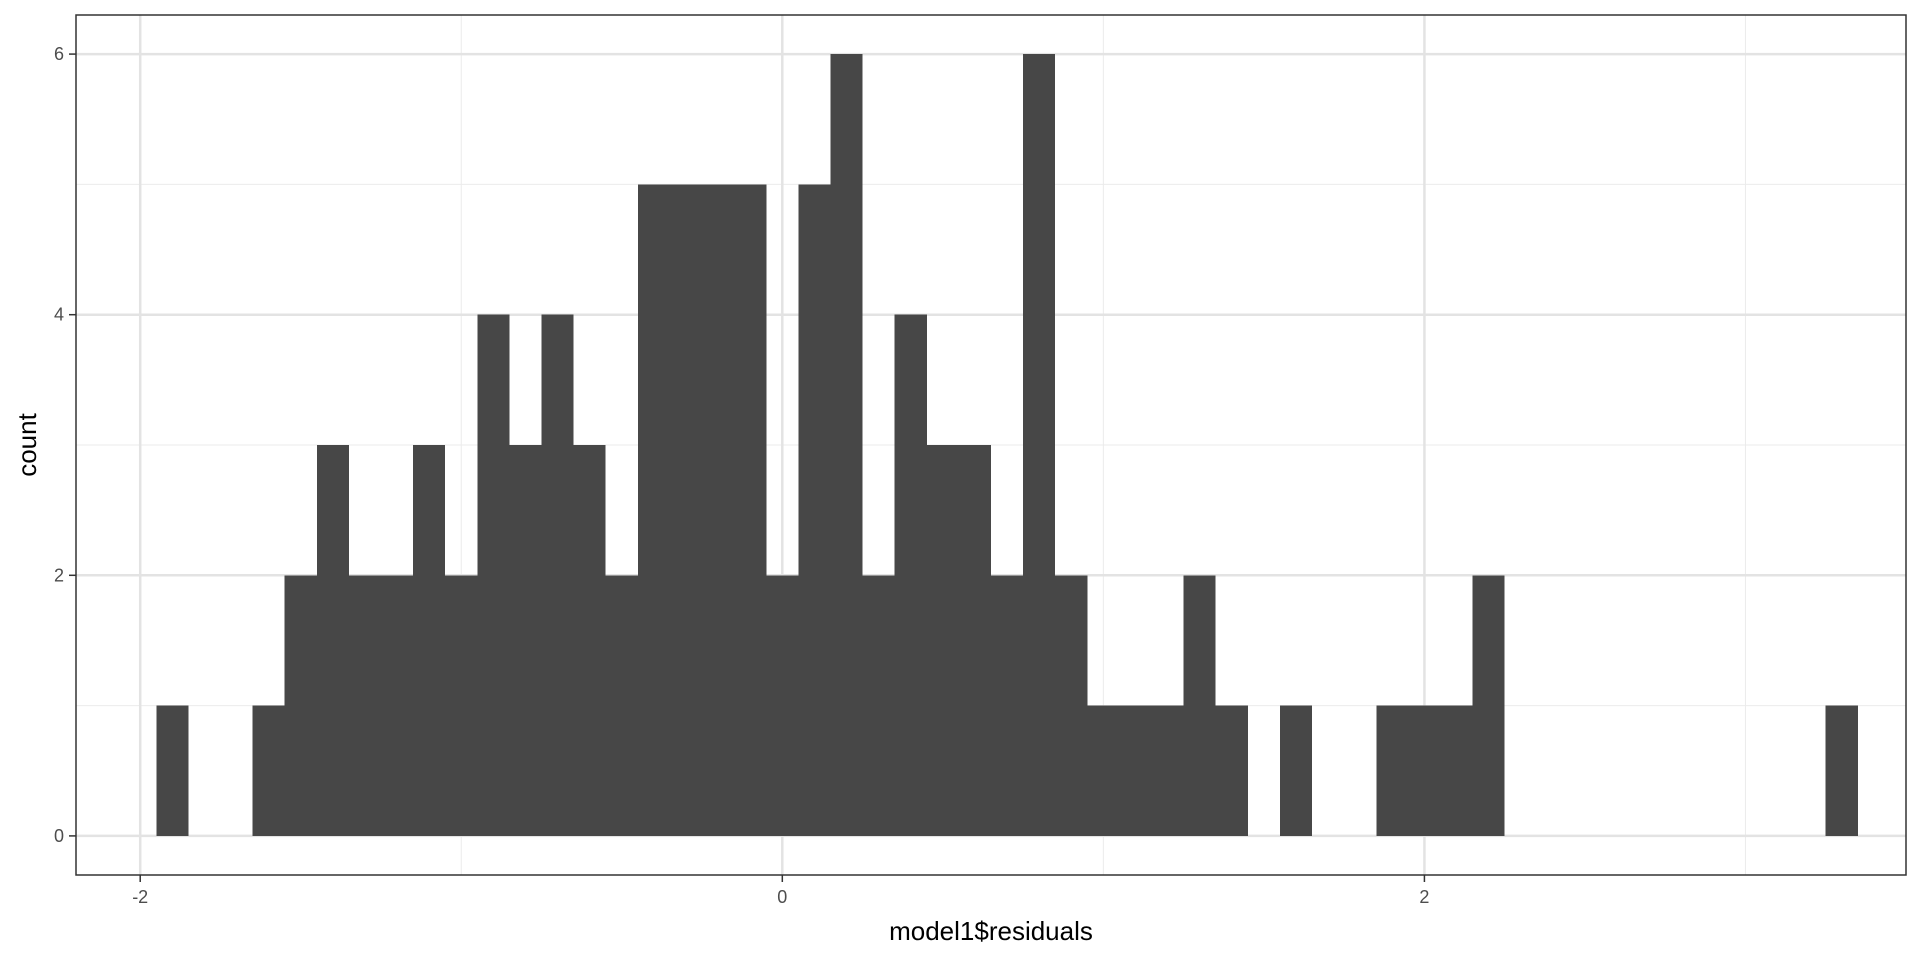  I want to click on x-axis-ticks: -2 0 2, so click(780, 891).